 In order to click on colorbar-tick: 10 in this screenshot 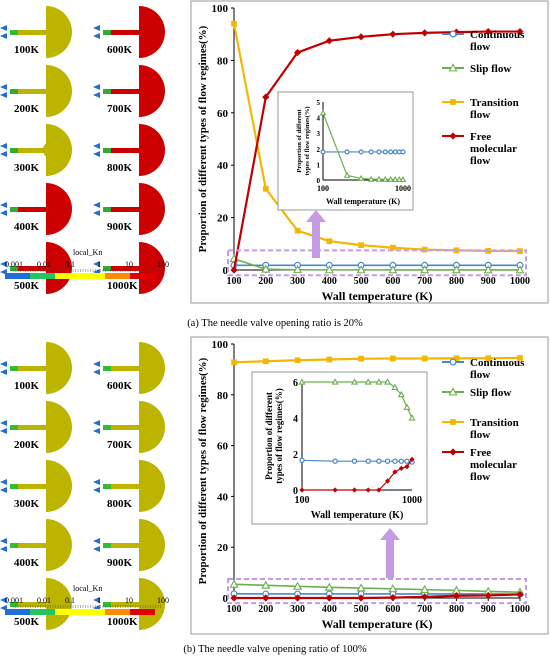, I will do `click(129, 600)`.